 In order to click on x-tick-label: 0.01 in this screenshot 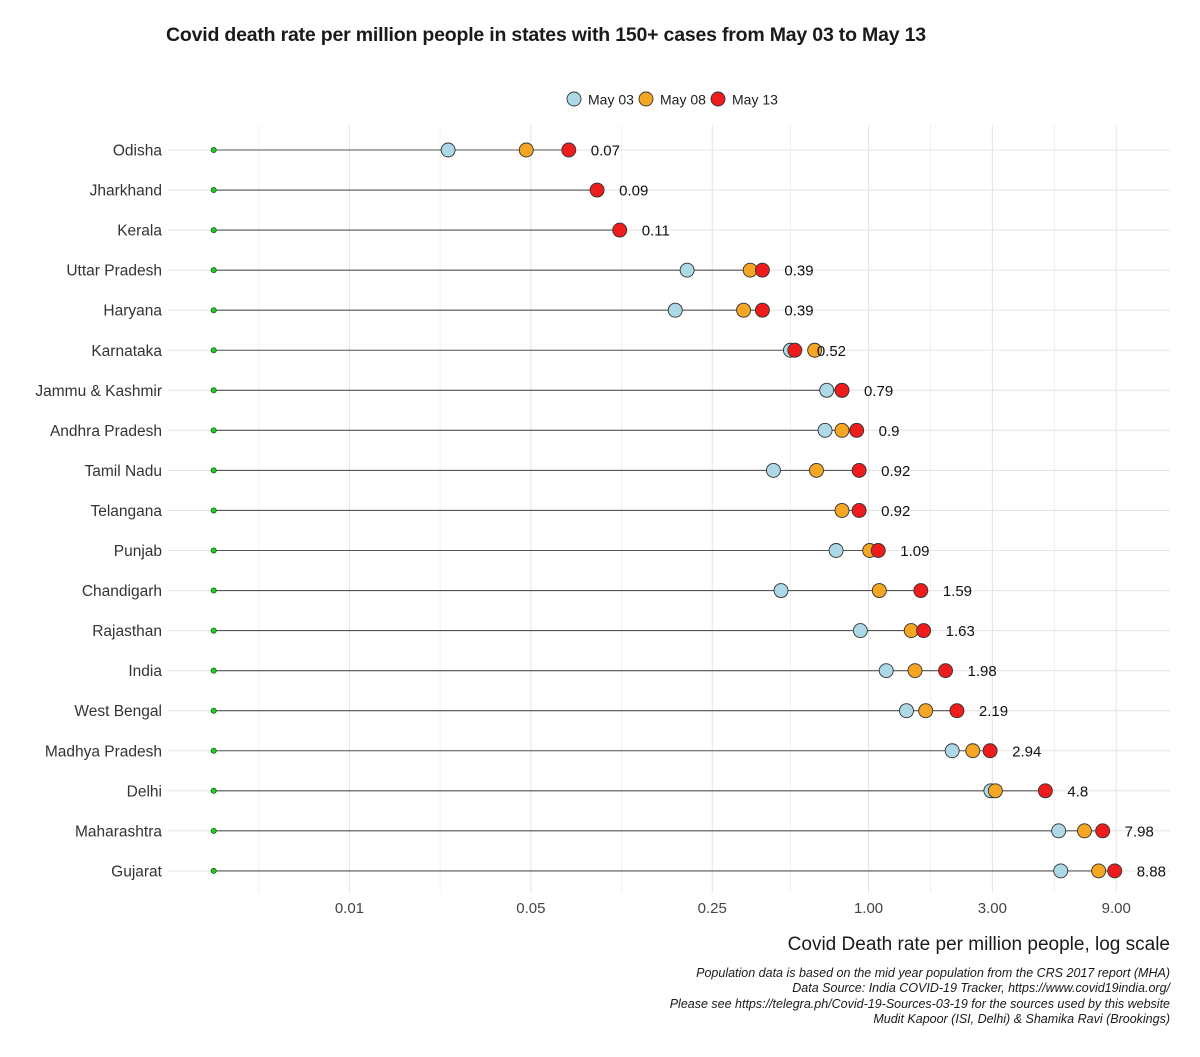, I will do `click(349, 908)`.